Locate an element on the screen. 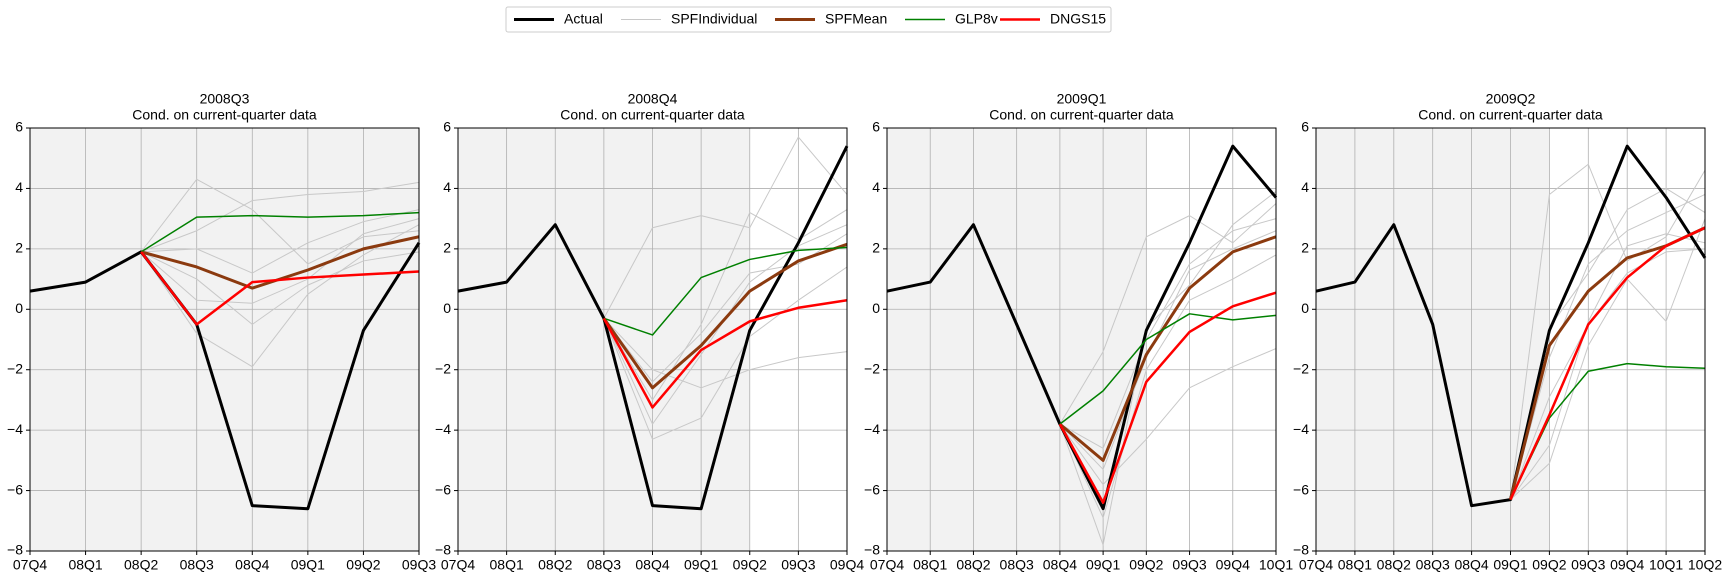 Image resolution: width=1728 pixels, height=579 pixels. panel-title: 2008Q4 is located at coordinates (653, 99).